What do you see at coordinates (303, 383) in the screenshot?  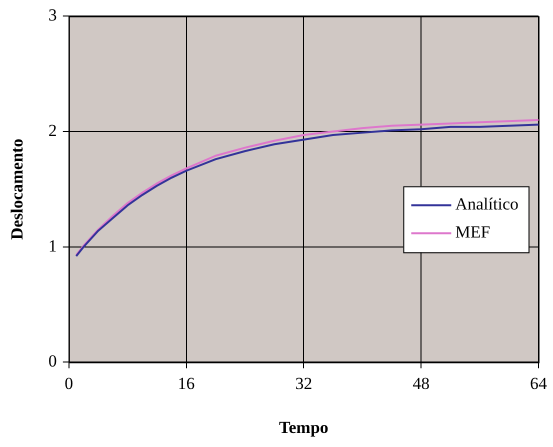 I see `x-tick-label: 32` at bounding box center [303, 383].